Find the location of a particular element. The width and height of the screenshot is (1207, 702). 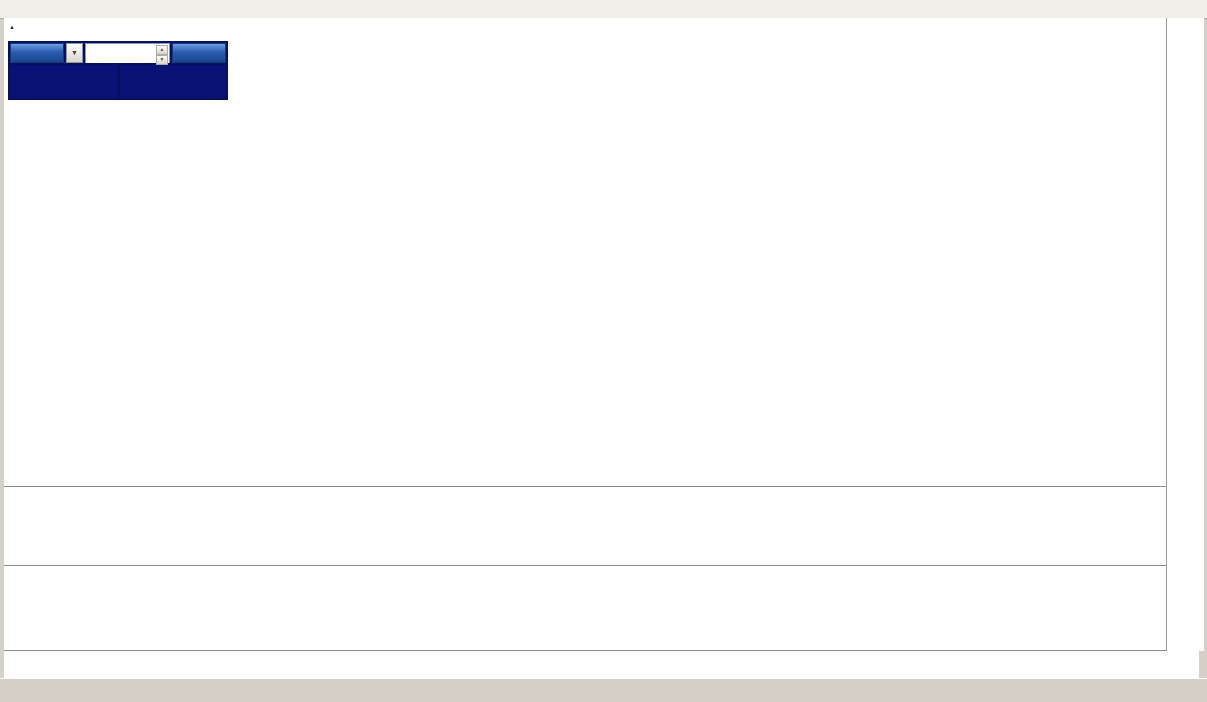

timeframe-toolbar is located at coordinates (603, 9).